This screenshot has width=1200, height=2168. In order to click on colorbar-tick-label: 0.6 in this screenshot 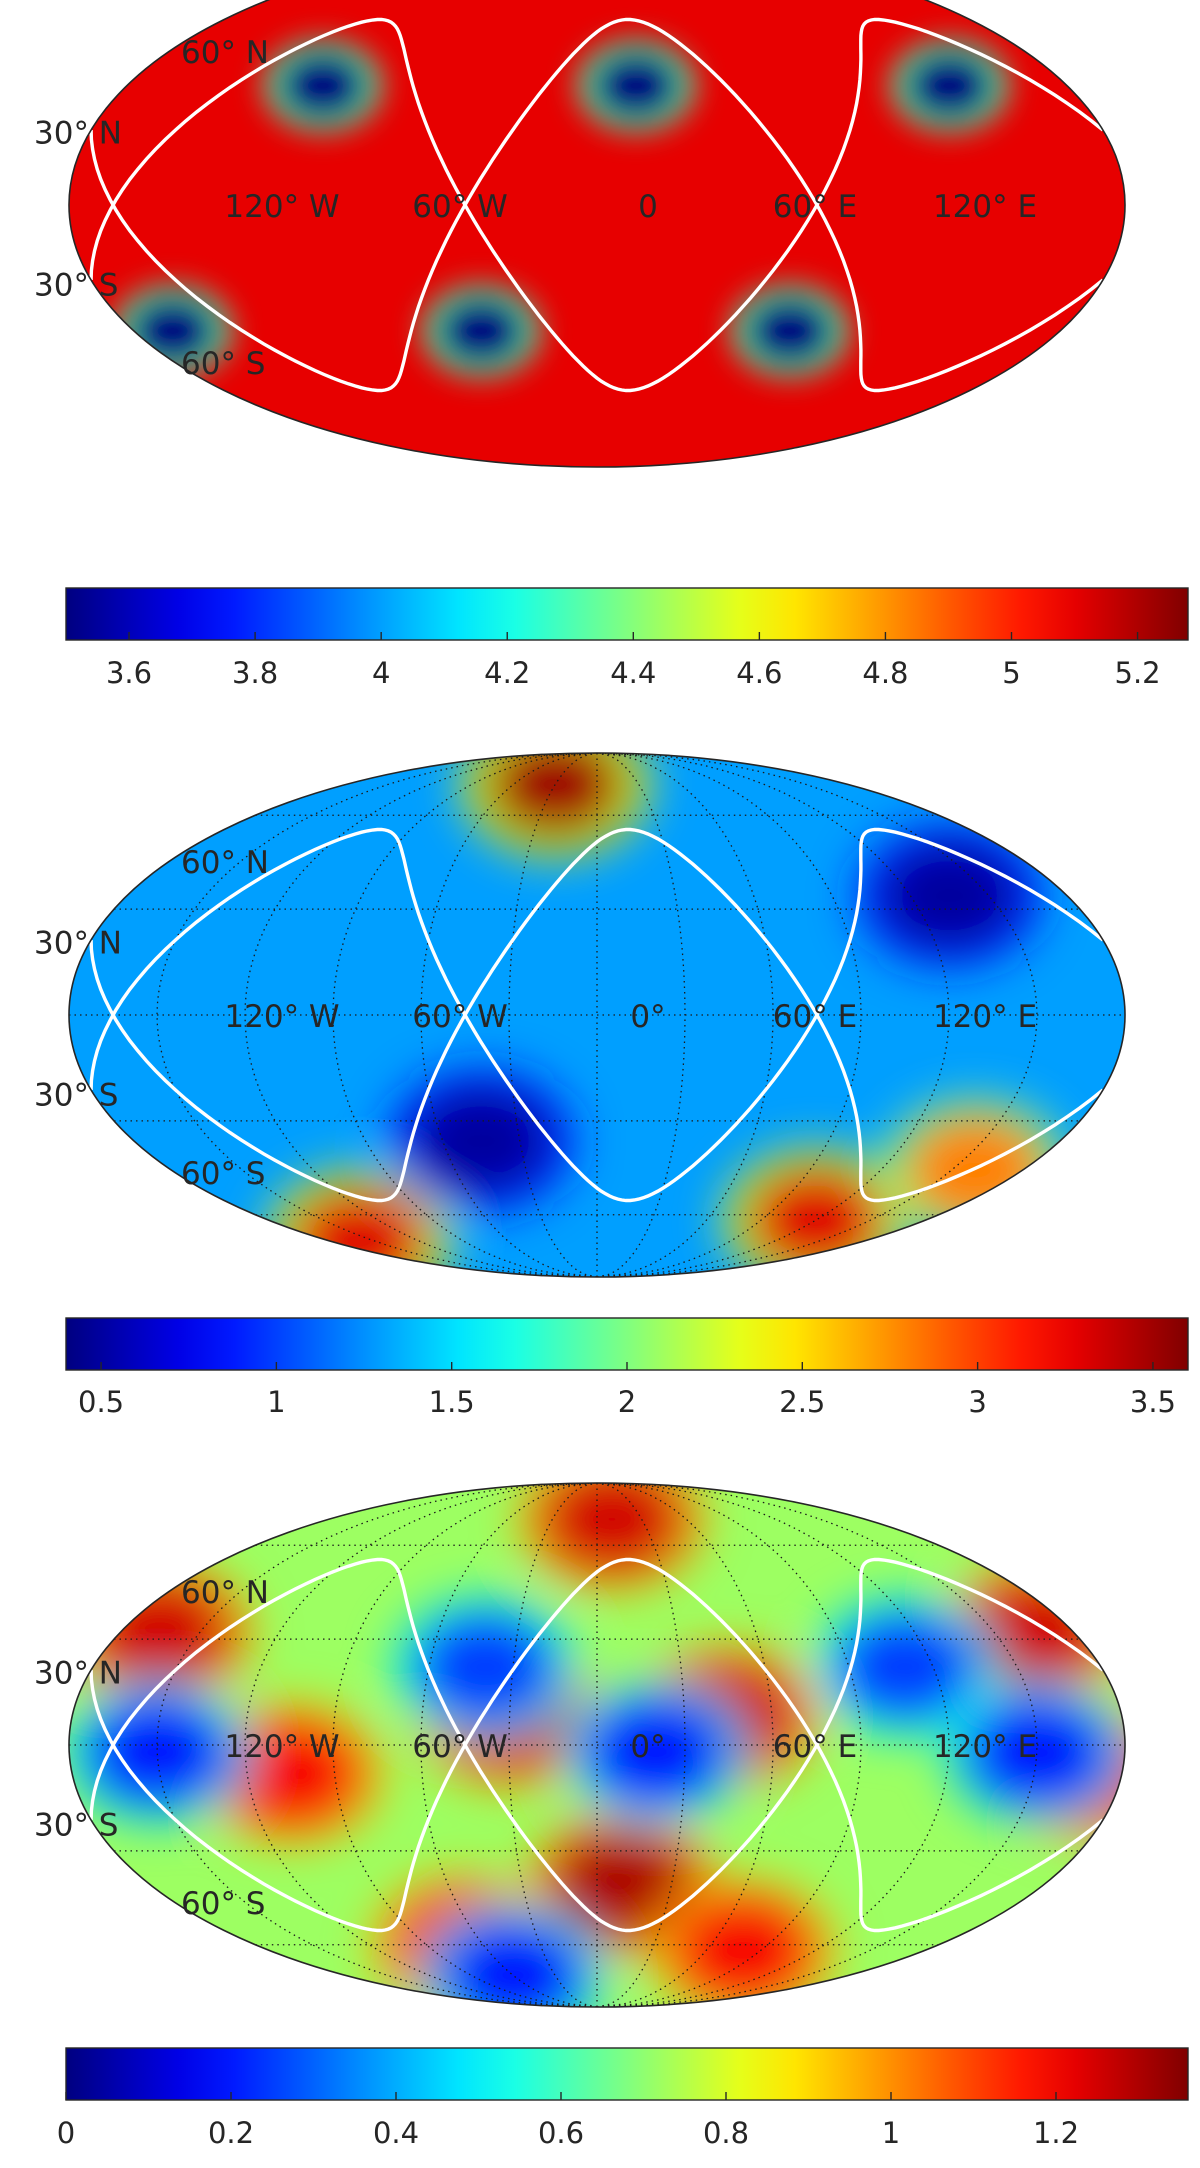, I will do `click(561, 2133)`.